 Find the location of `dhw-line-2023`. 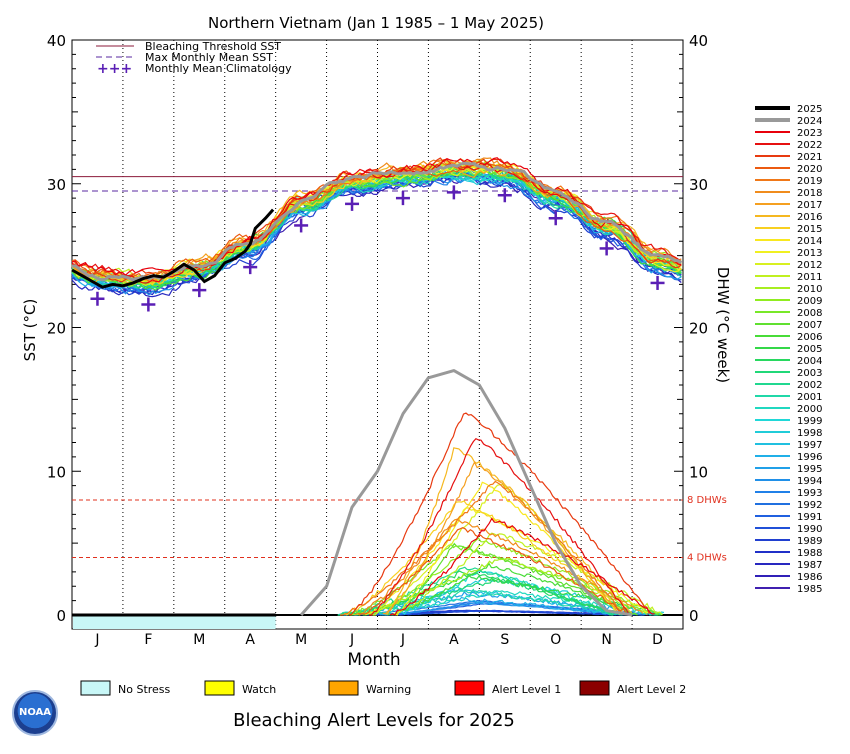

dhw-line-2023 is located at coordinates (522, 566).